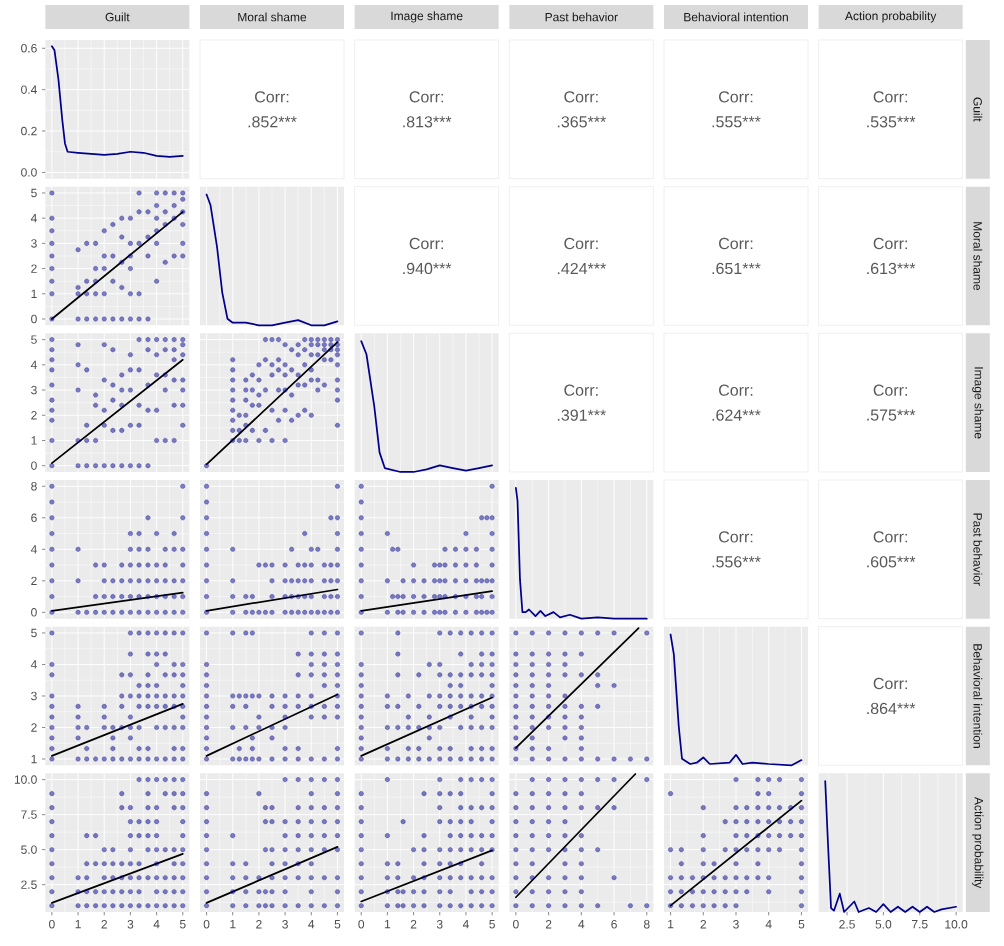  What do you see at coordinates (272, 122) in the screenshot?
I see `text: .852***` at bounding box center [272, 122].